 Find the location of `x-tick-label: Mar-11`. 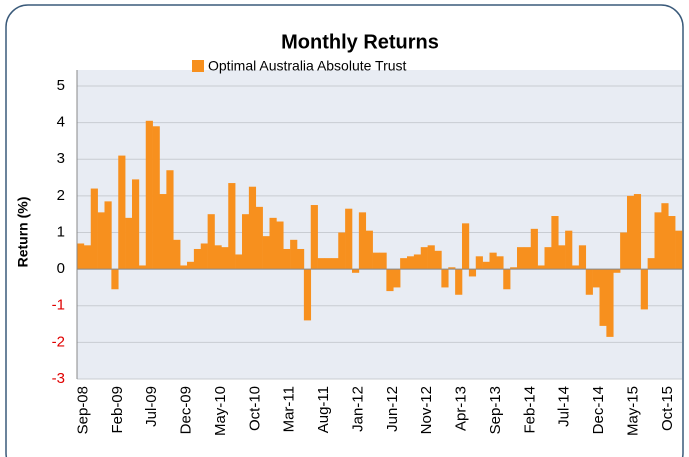

x-tick-label: Mar-11 is located at coordinates (289, 409).